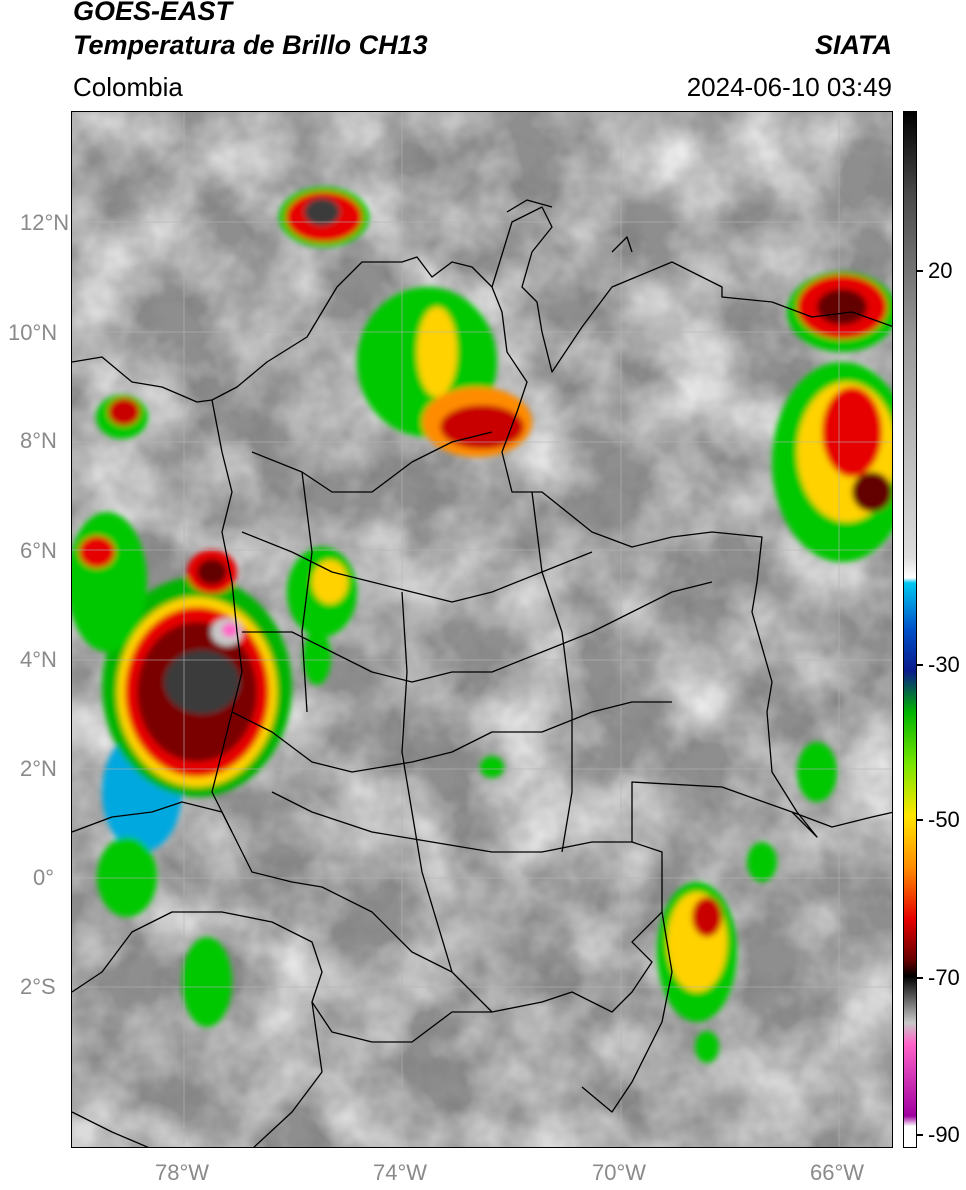 The height and width of the screenshot is (1190, 966). I want to click on colorbar-label-minus90: -90, so click(944, 1134).